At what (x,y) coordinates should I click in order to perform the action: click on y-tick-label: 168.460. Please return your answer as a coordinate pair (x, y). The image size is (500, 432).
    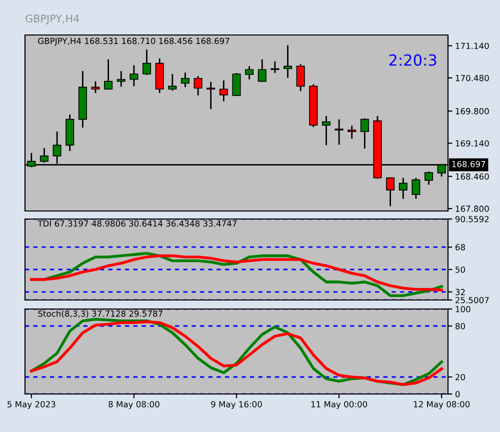
    Looking at the image, I should click on (472, 176).